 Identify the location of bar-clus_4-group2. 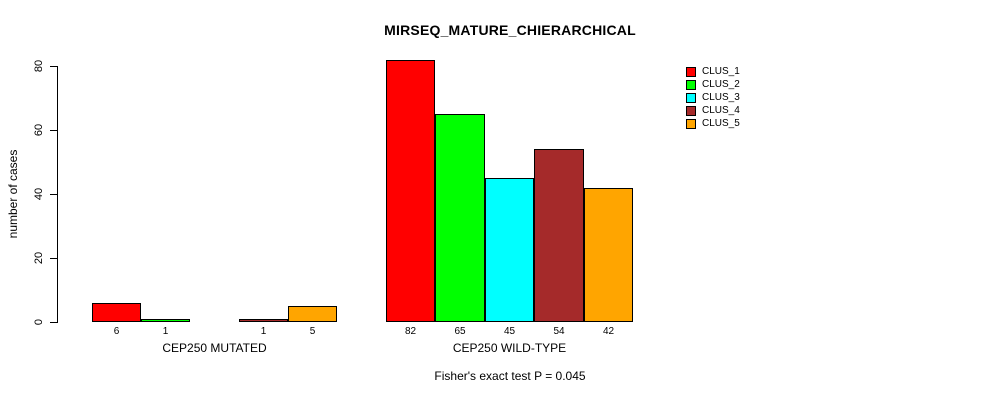
(559, 235).